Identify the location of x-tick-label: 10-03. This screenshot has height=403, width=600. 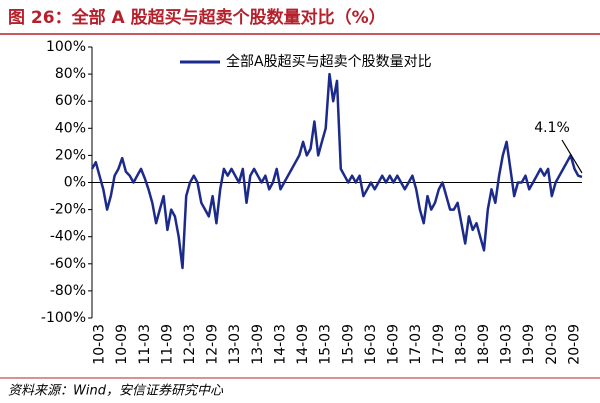
(100, 344).